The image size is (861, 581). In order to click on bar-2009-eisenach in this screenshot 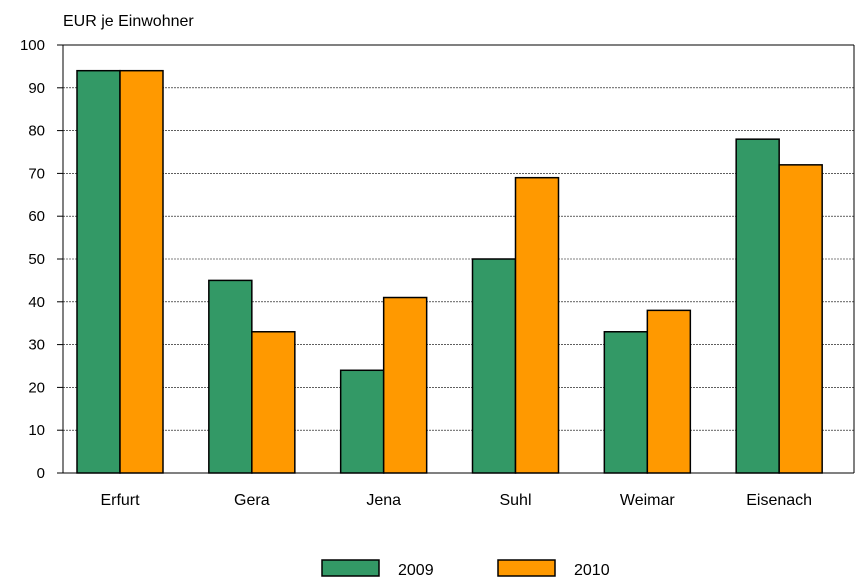, I will do `click(757, 306)`.